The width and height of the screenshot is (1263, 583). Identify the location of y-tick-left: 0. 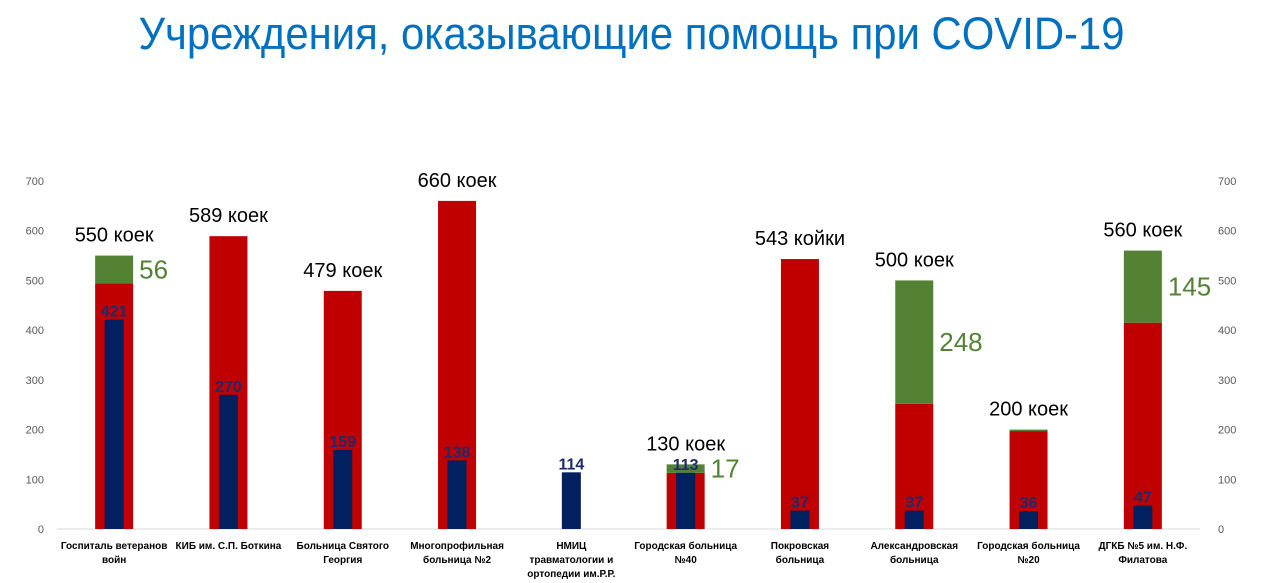
(41, 530).